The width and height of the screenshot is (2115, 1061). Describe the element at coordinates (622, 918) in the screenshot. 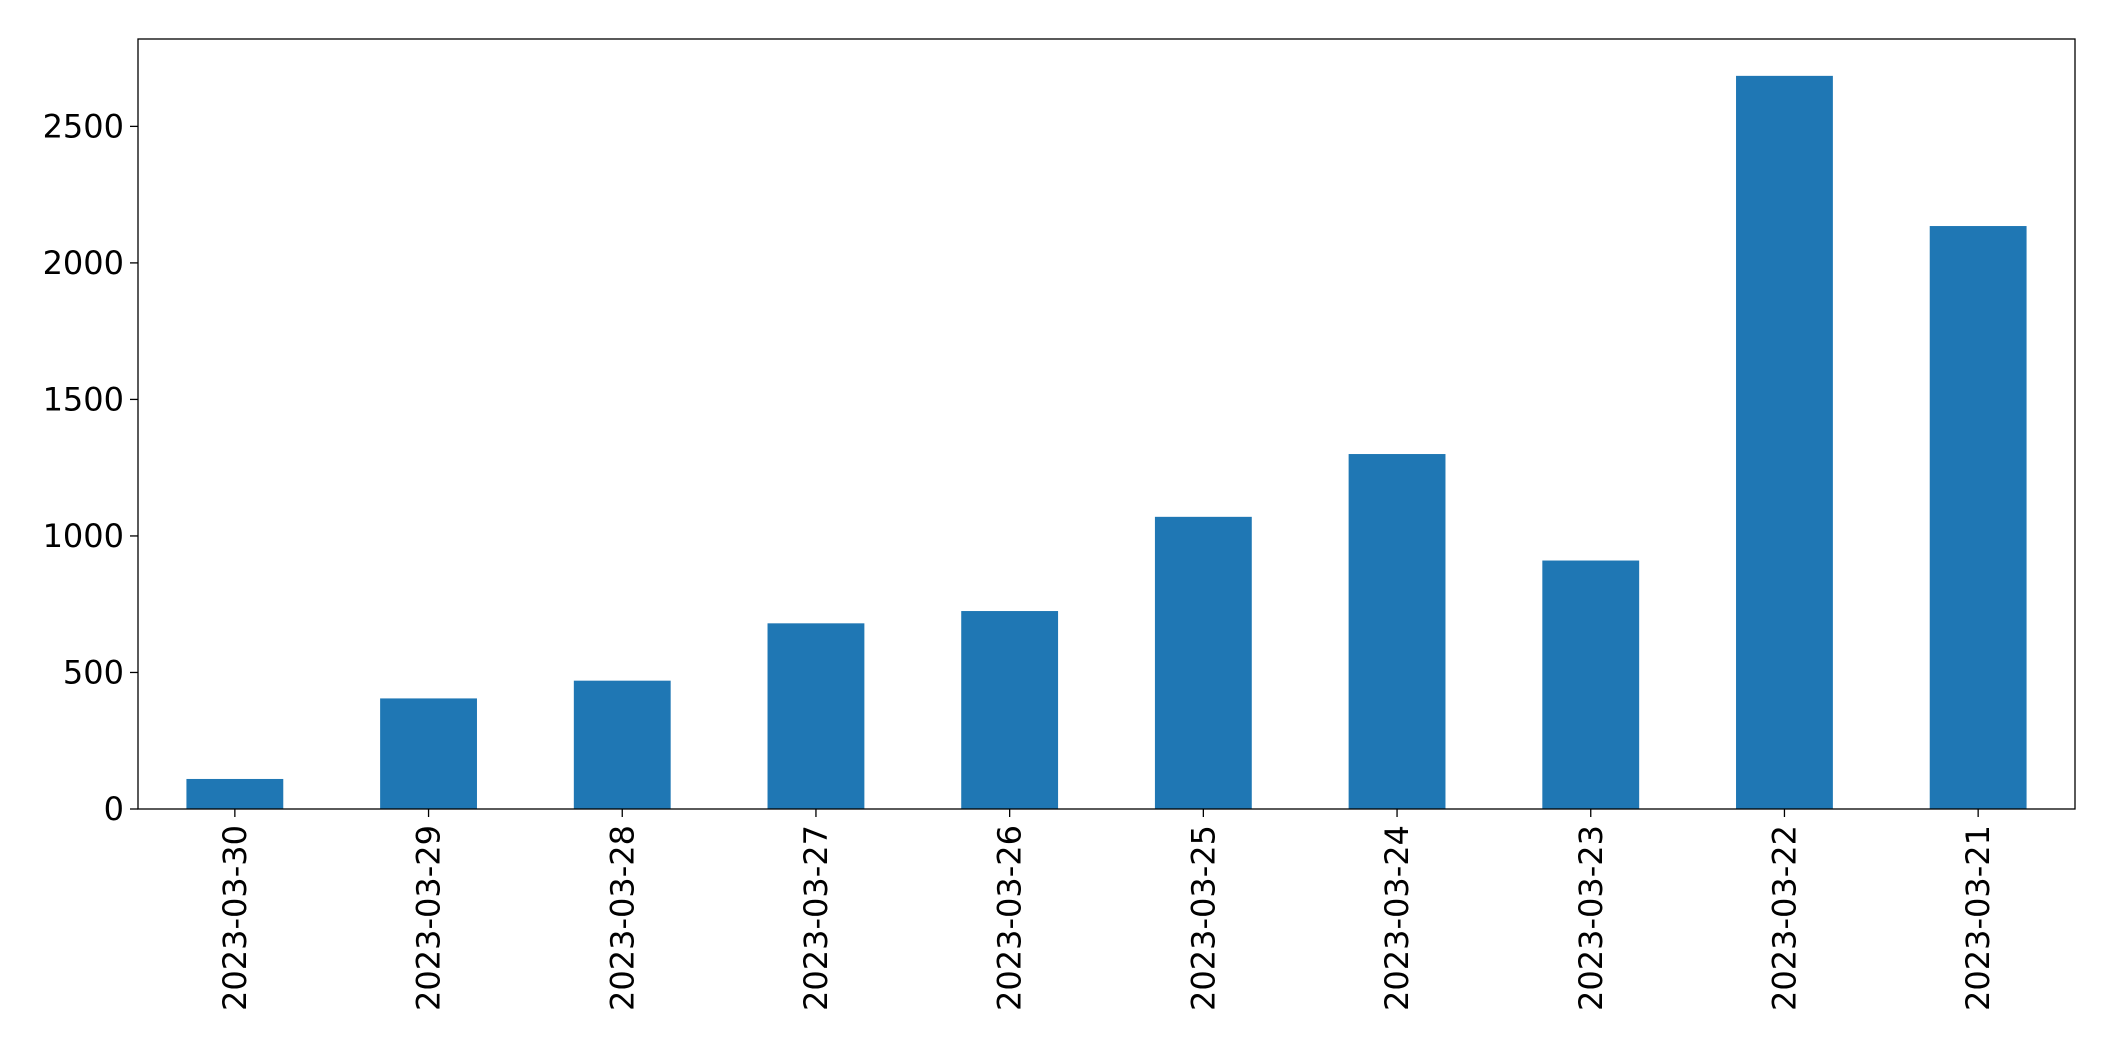

I see `x-tick-label: 2023-03-28` at that location.